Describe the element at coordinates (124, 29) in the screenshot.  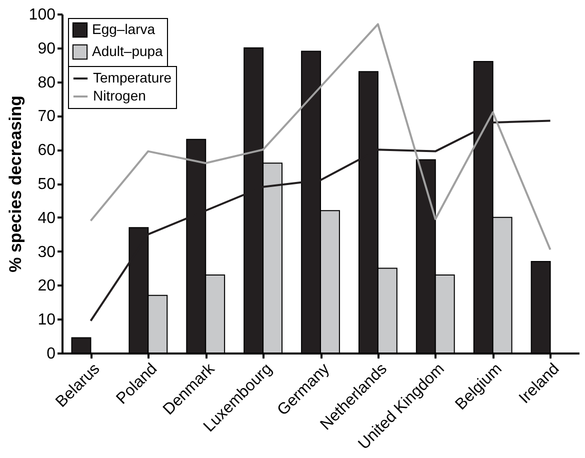
I see `legend-label: Egg–larva` at that location.